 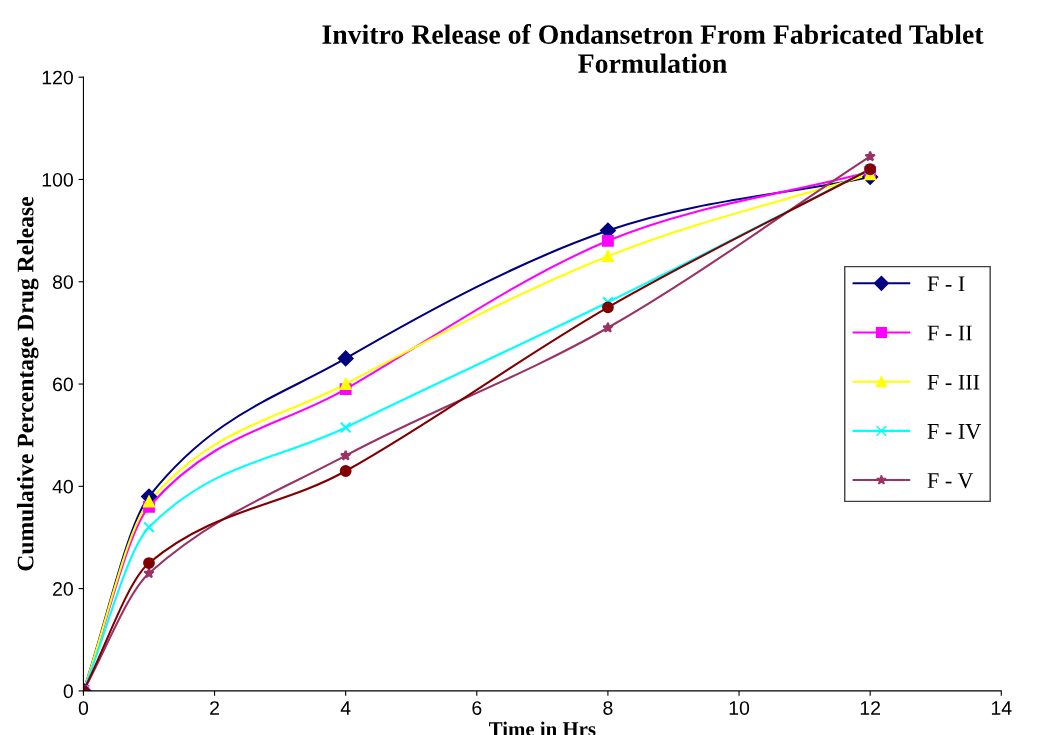 I want to click on x-tick-label: 0, so click(x=83, y=708).